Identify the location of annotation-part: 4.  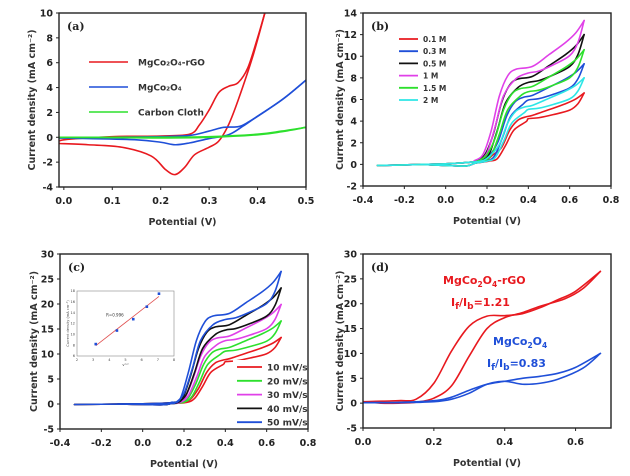
(544, 345).